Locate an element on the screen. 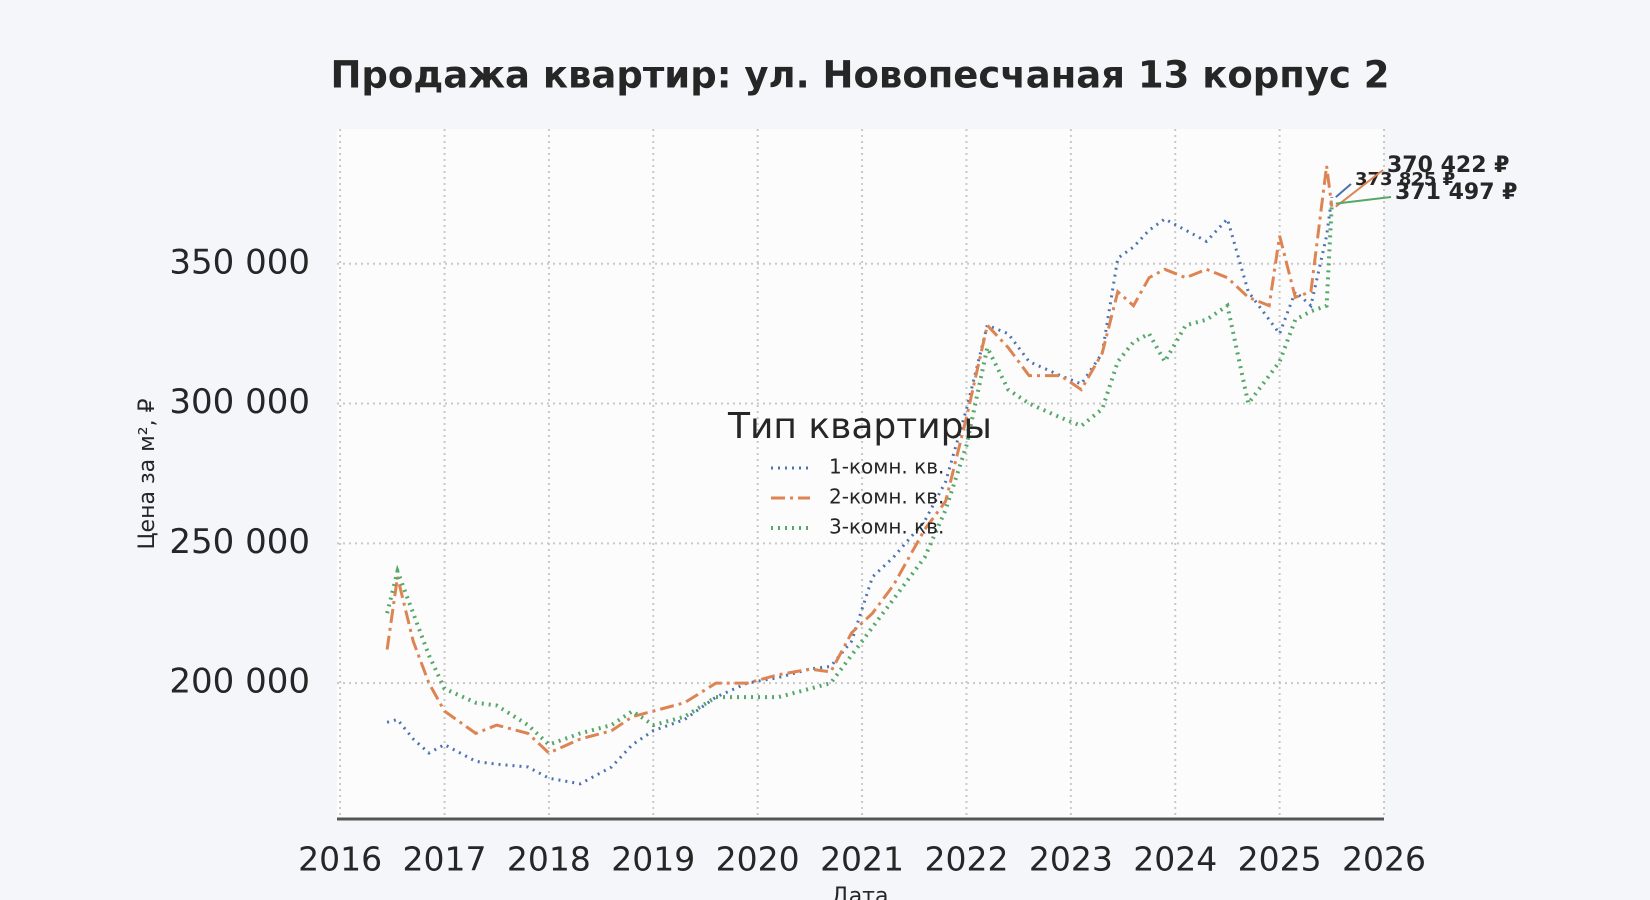 Image resolution: width=1650 pixels, height=900 pixels. x-tick-label: 2023 is located at coordinates (1071, 859).